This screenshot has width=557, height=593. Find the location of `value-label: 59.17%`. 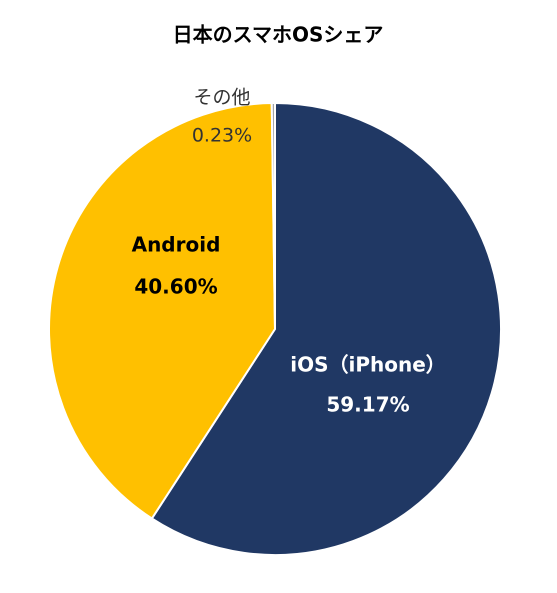

value-label: 59.17% is located at coordinates (367, 405).